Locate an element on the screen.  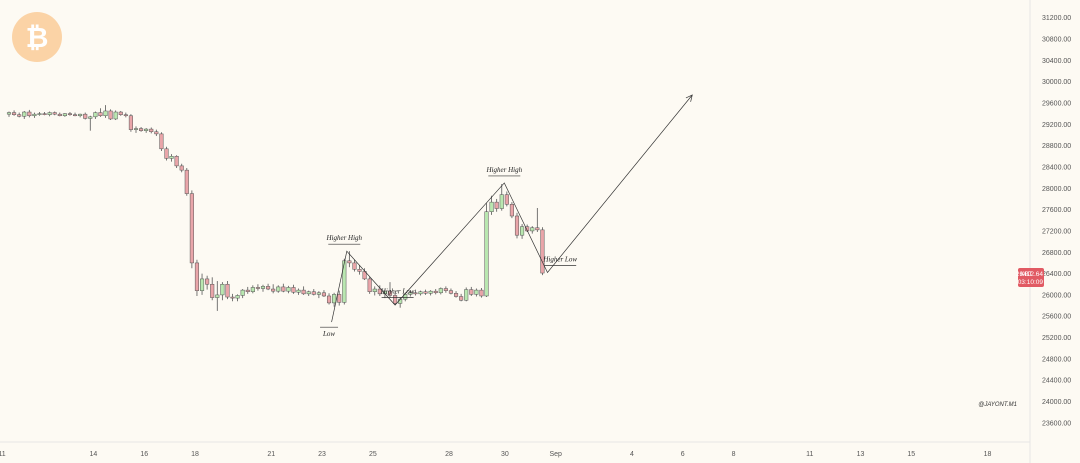
price-tag-countdown: 03:10:09 is located at coordinates (1031, 282).